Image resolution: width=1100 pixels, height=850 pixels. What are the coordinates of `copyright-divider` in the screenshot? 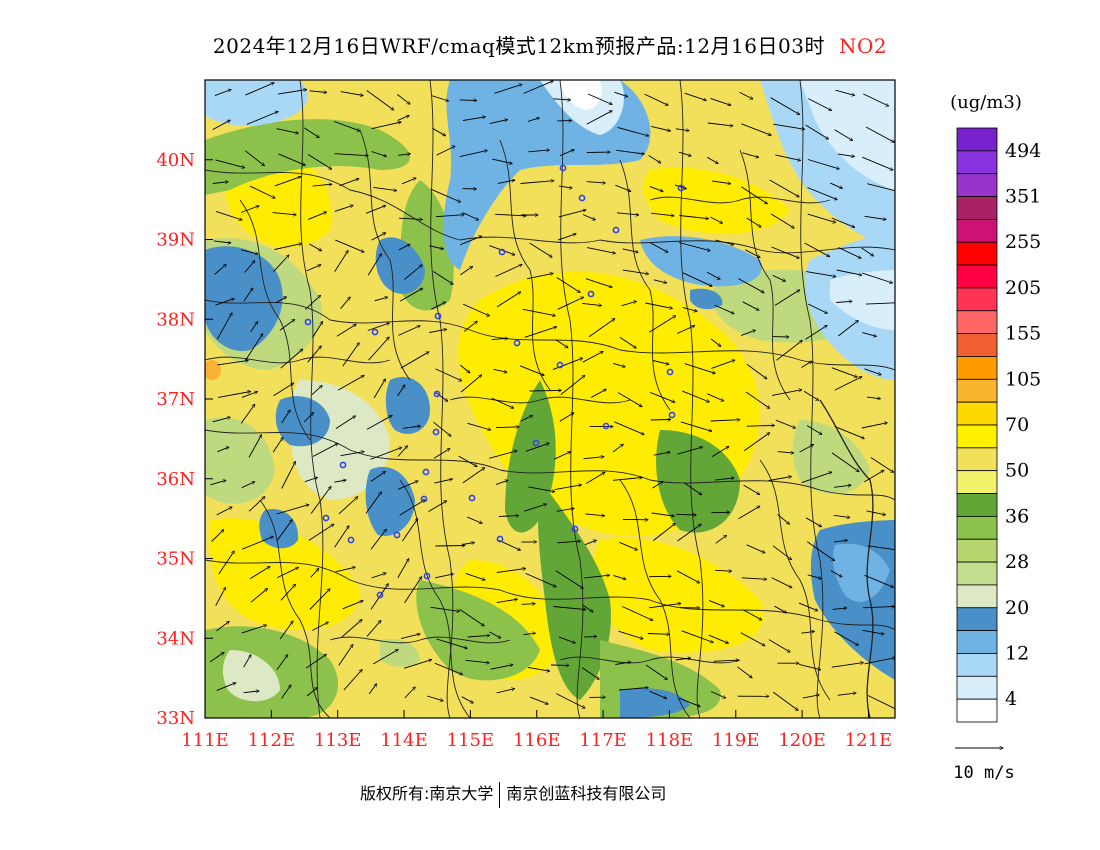 It's located at (500, 794).